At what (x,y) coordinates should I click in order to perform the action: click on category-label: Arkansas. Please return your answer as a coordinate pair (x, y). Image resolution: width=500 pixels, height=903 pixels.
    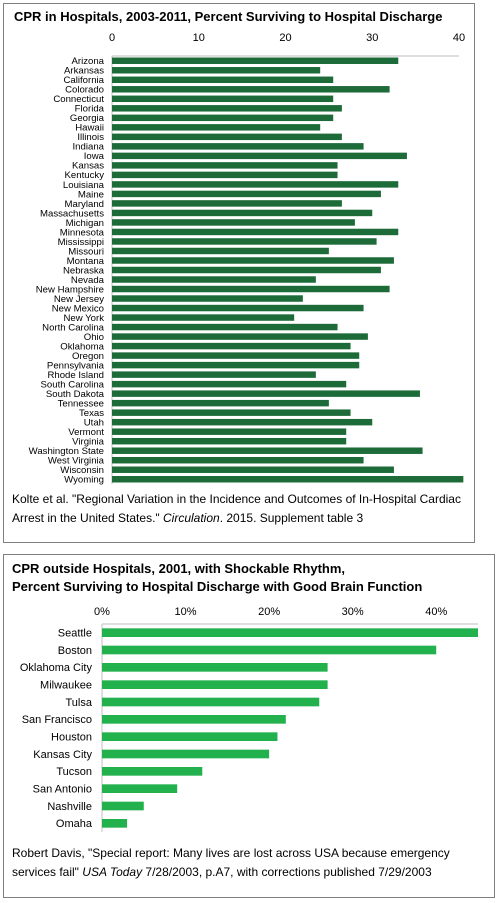
    Looking at the image, I should click on (84, 71).